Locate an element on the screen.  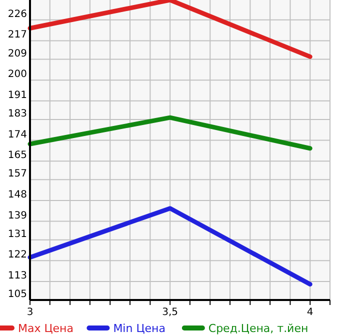
y-tick-label: 200 is located at coordinates (17, 74).